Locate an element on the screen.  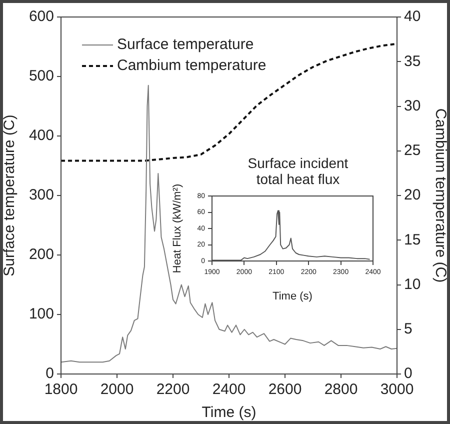
y-tick-label: 400 is located at coordinates (41, 135).